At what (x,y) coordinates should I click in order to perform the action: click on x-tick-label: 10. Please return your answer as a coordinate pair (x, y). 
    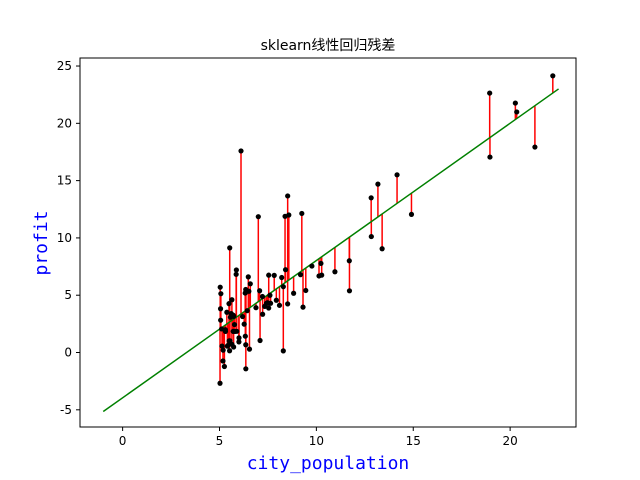
    Looking at the image, I should click on (316, 441).